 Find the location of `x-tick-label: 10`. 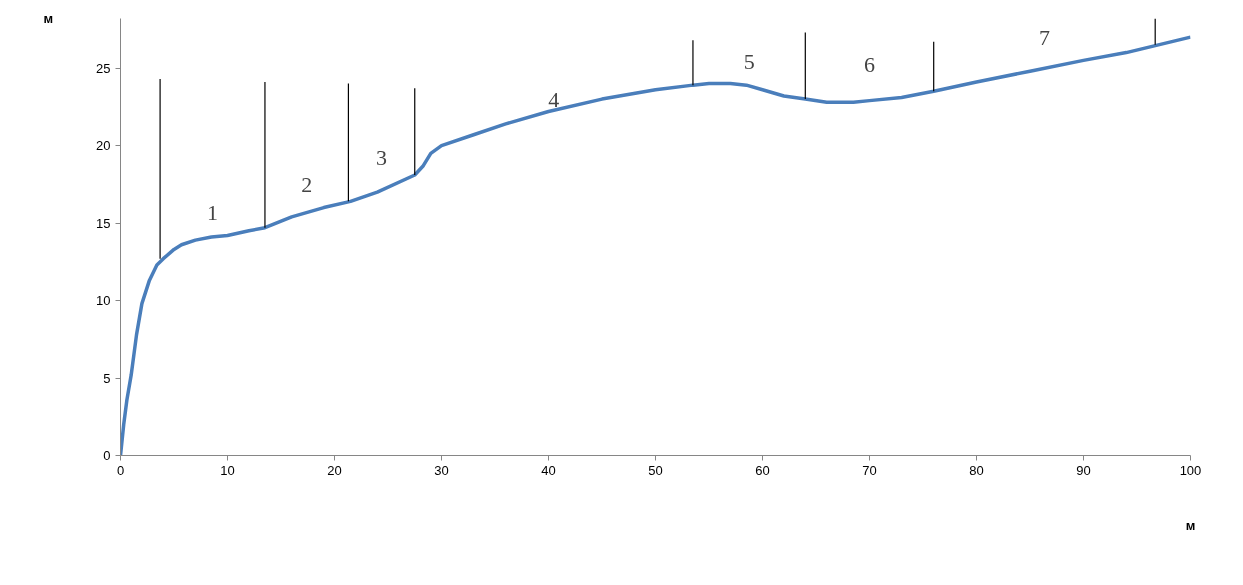

x-tick-label: 10 is located at coordinates (227, 470).